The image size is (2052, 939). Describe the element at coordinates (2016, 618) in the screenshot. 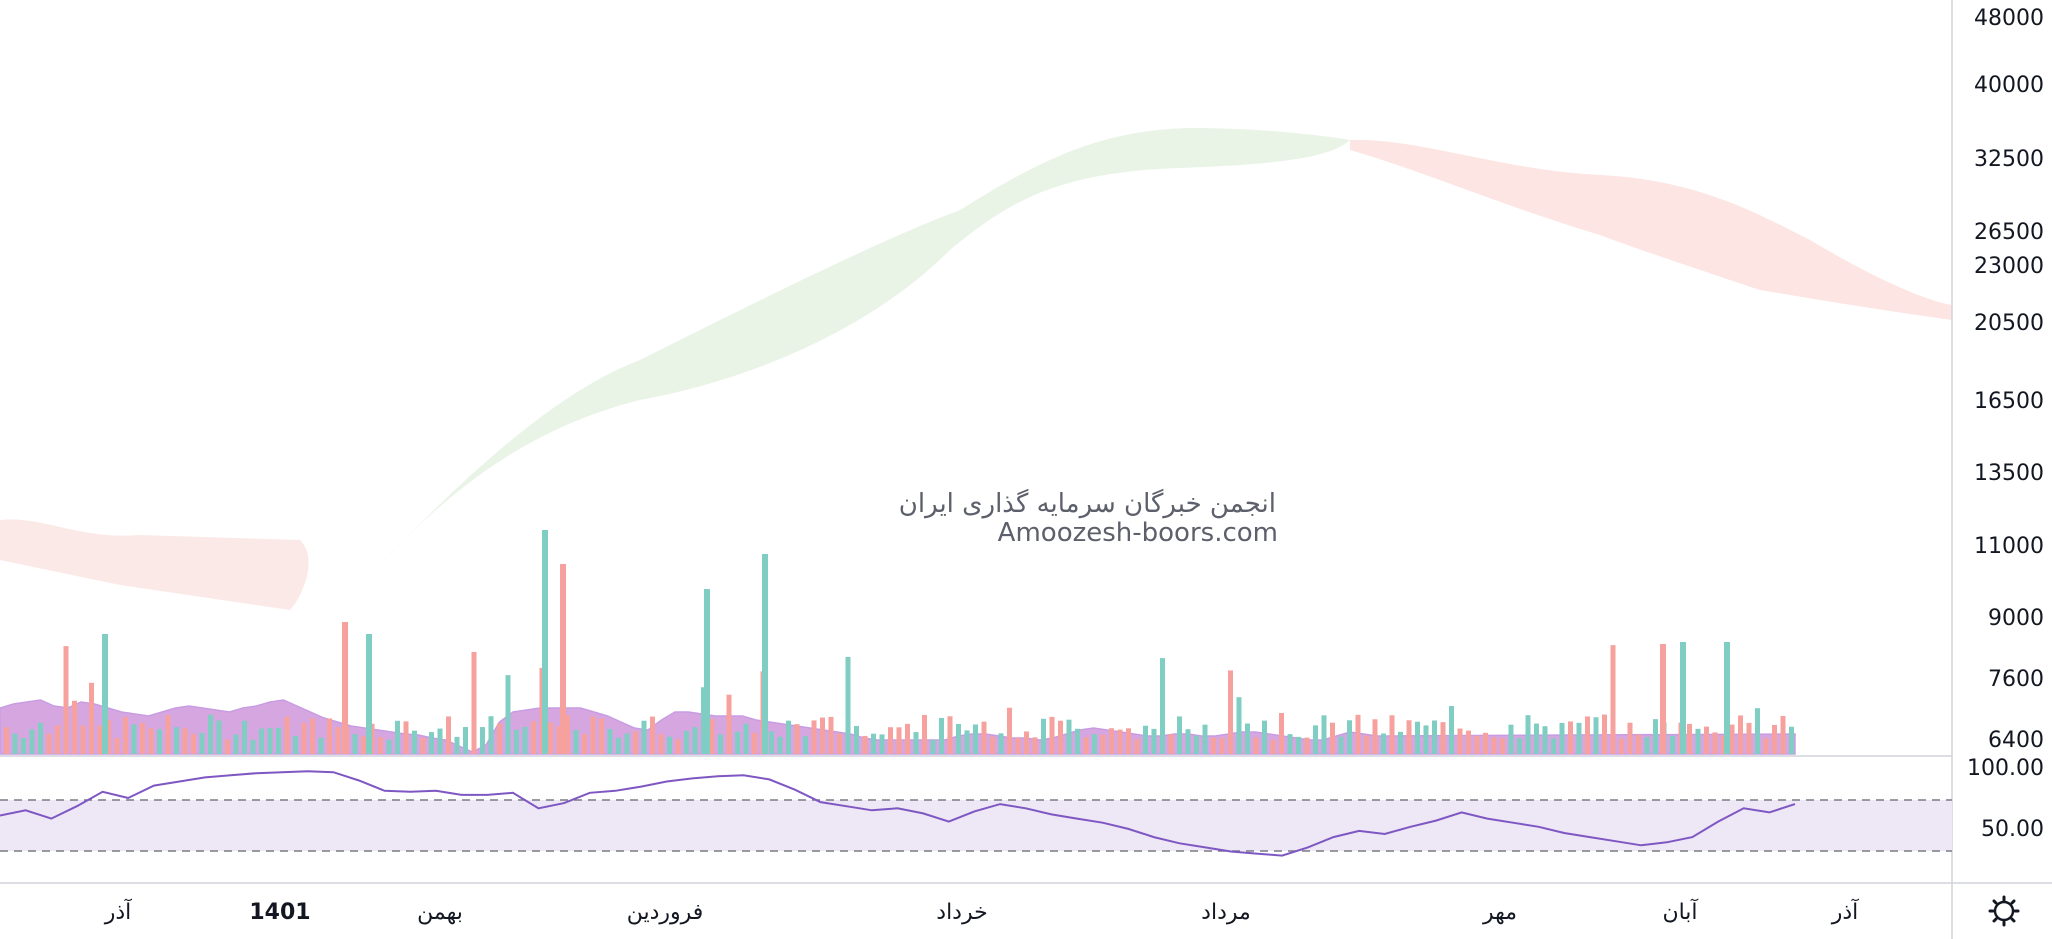

I see `price-tick-label: 9000` at that location.